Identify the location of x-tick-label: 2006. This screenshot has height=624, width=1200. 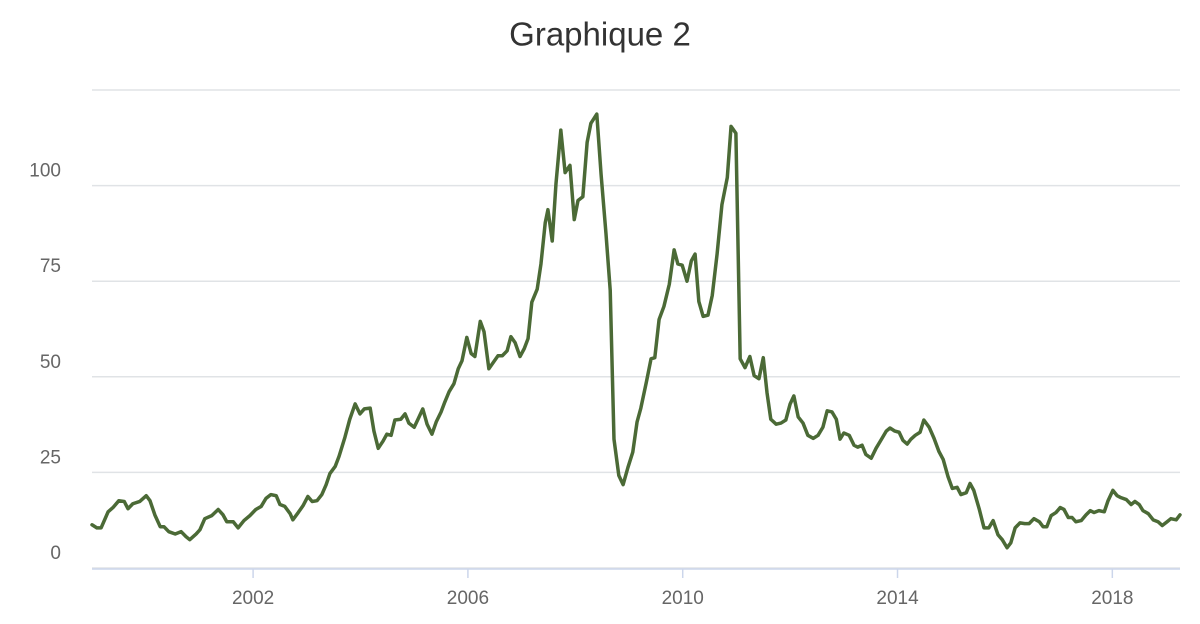
(468, 598).